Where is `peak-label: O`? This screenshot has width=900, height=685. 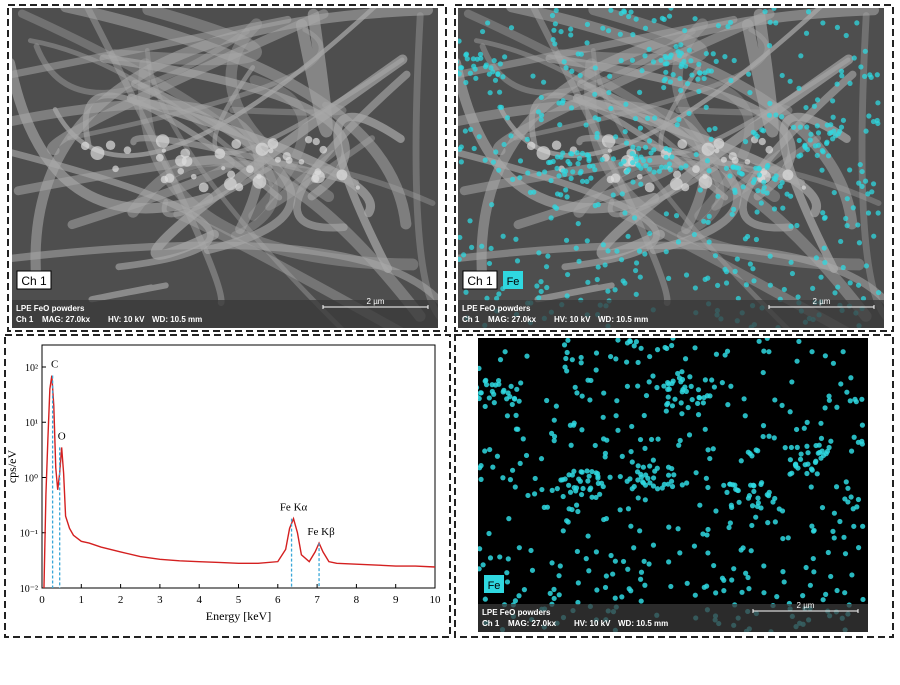 peak-label: O is located at coordinates (62, 436).